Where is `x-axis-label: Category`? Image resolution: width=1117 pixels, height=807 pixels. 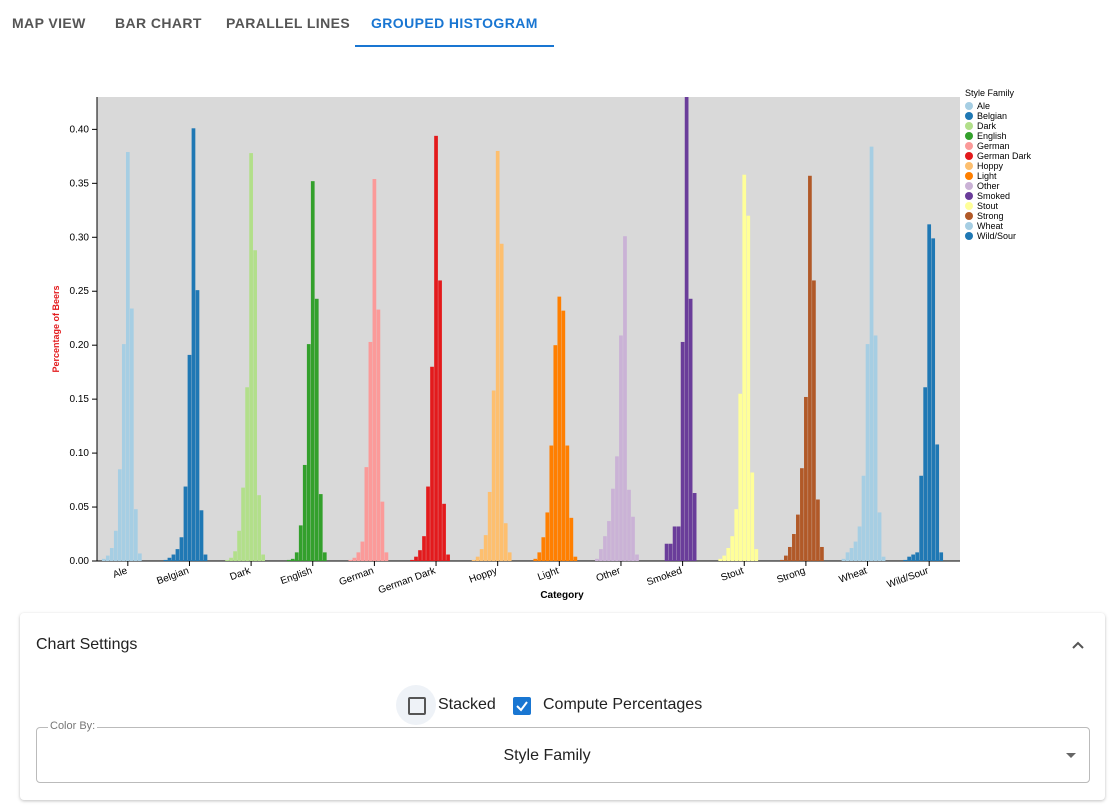
x-axis-label: Category is located at coordinates (562, 595).